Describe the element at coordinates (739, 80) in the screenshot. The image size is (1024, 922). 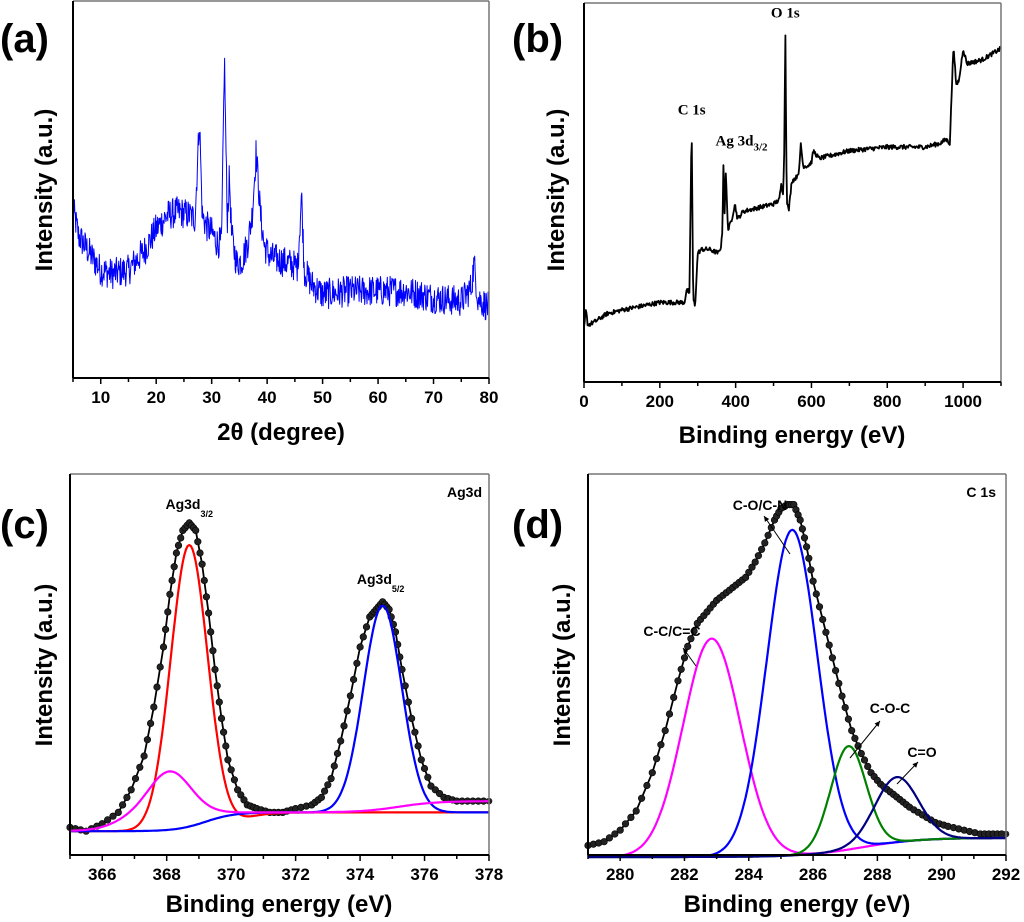
I see `annotation-layer-b: C 1s Ag 3d3/2 O 1s` at that location.